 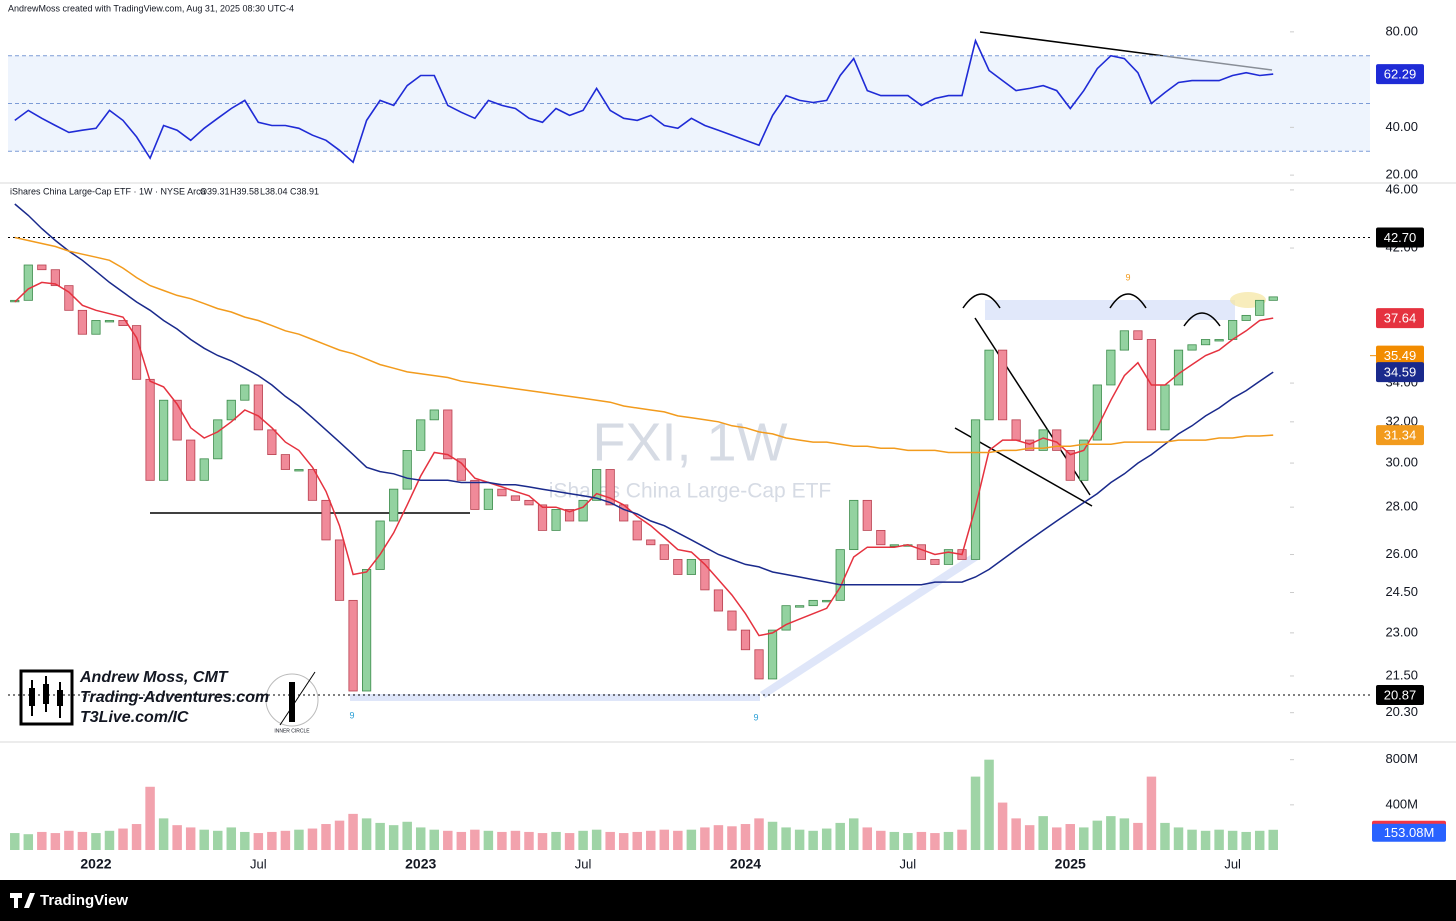 I want to click on x-tick-label: 2025, so click(x=1070, y=864).